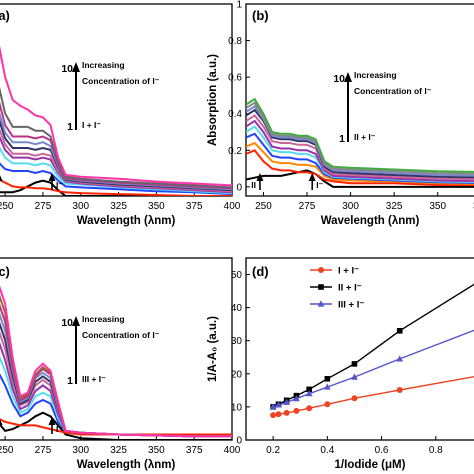 This screenshot has width=474, height=474. Describe the element at coordinates (327, 450) in the screenshot. I see `x-tick-label: 0.4` at that location.